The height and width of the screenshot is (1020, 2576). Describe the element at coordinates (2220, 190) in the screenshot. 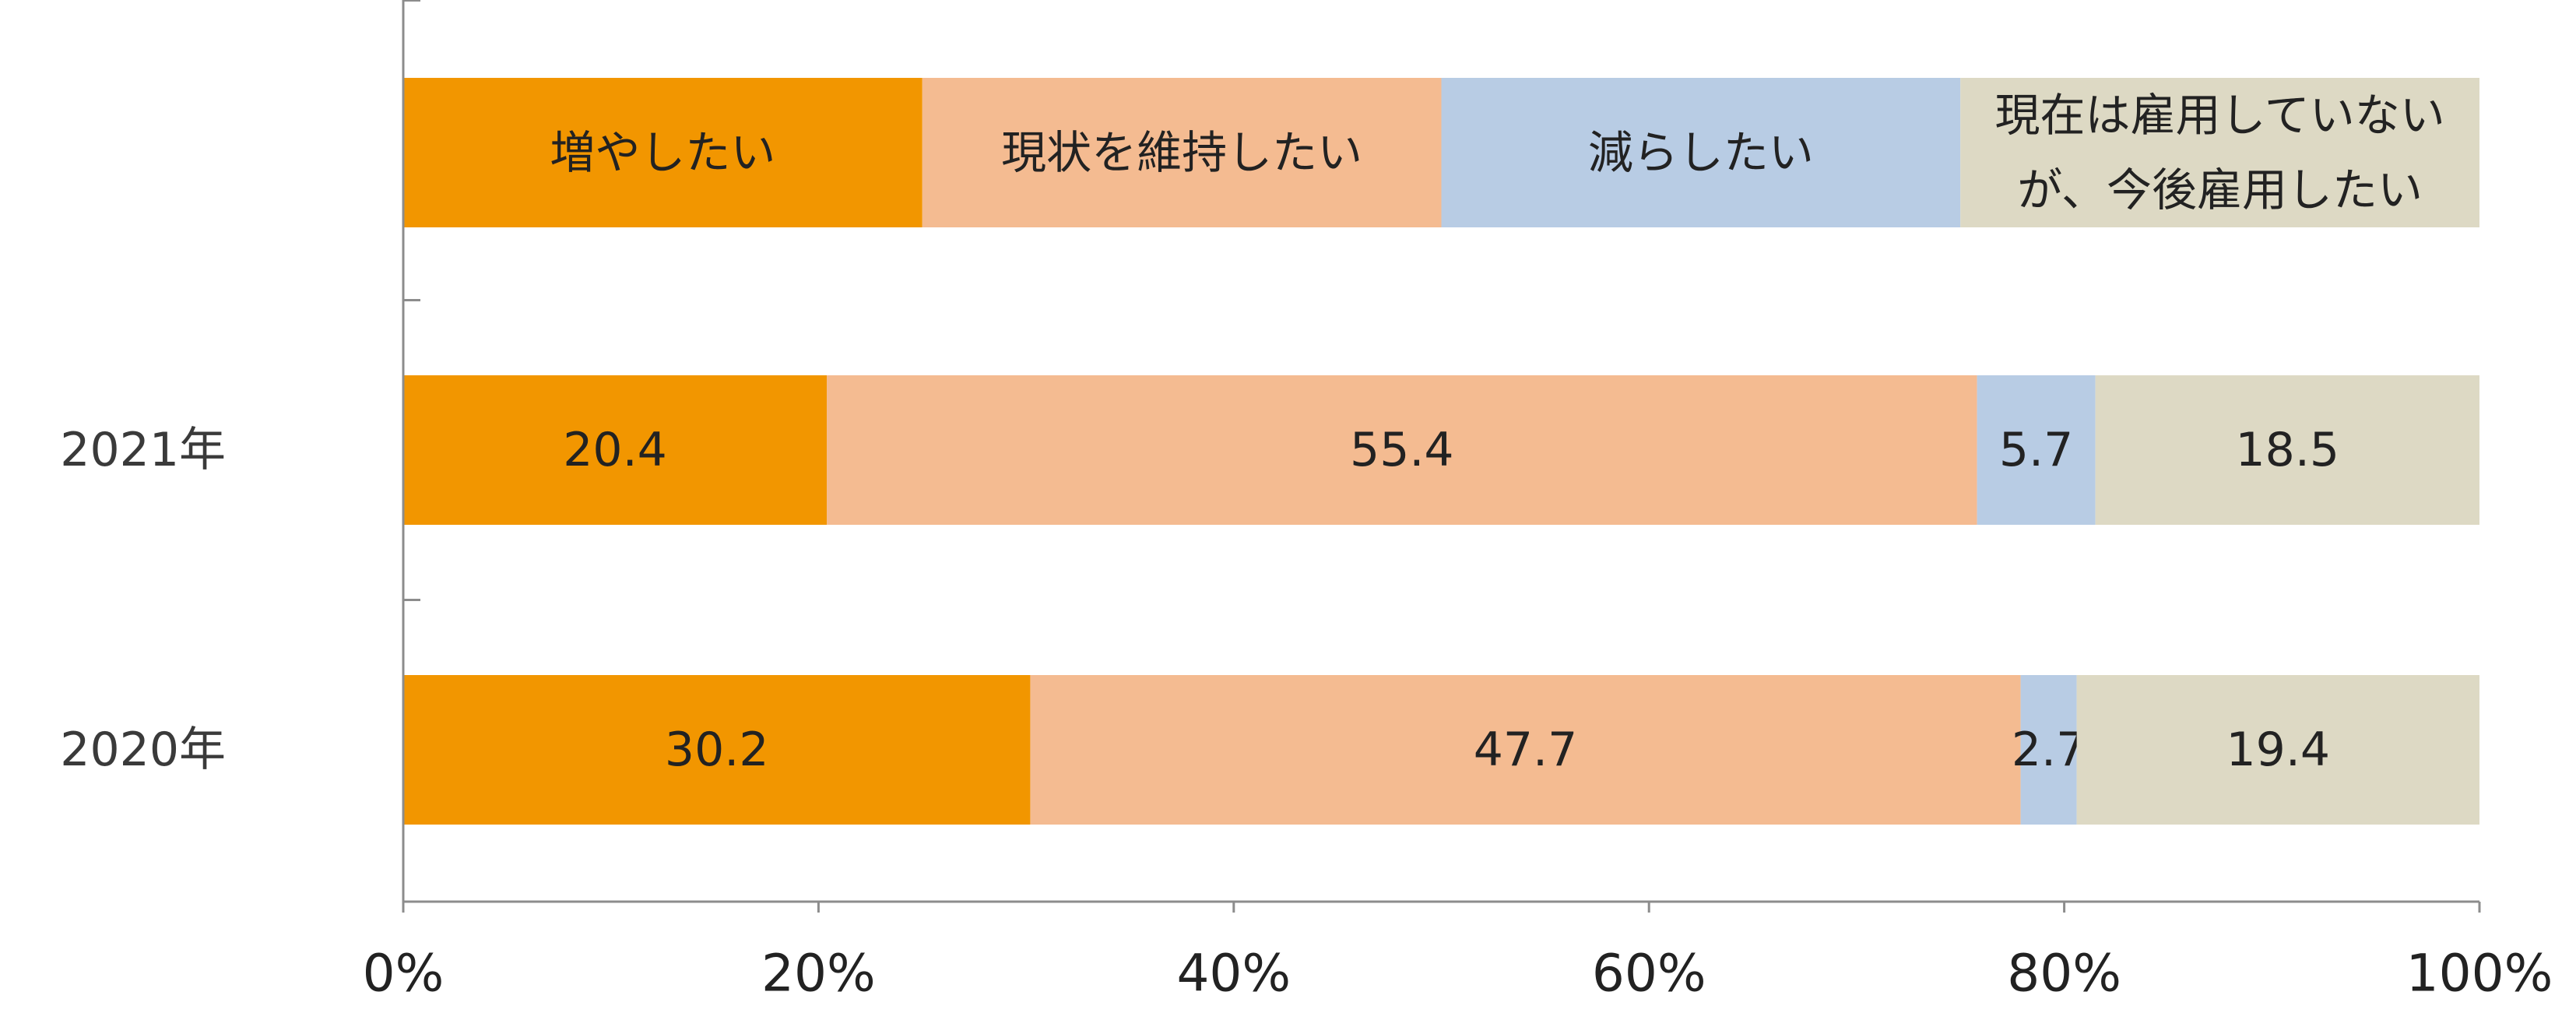

I see `legend-label-4-line-2: が、今後雇用したい` at that location.